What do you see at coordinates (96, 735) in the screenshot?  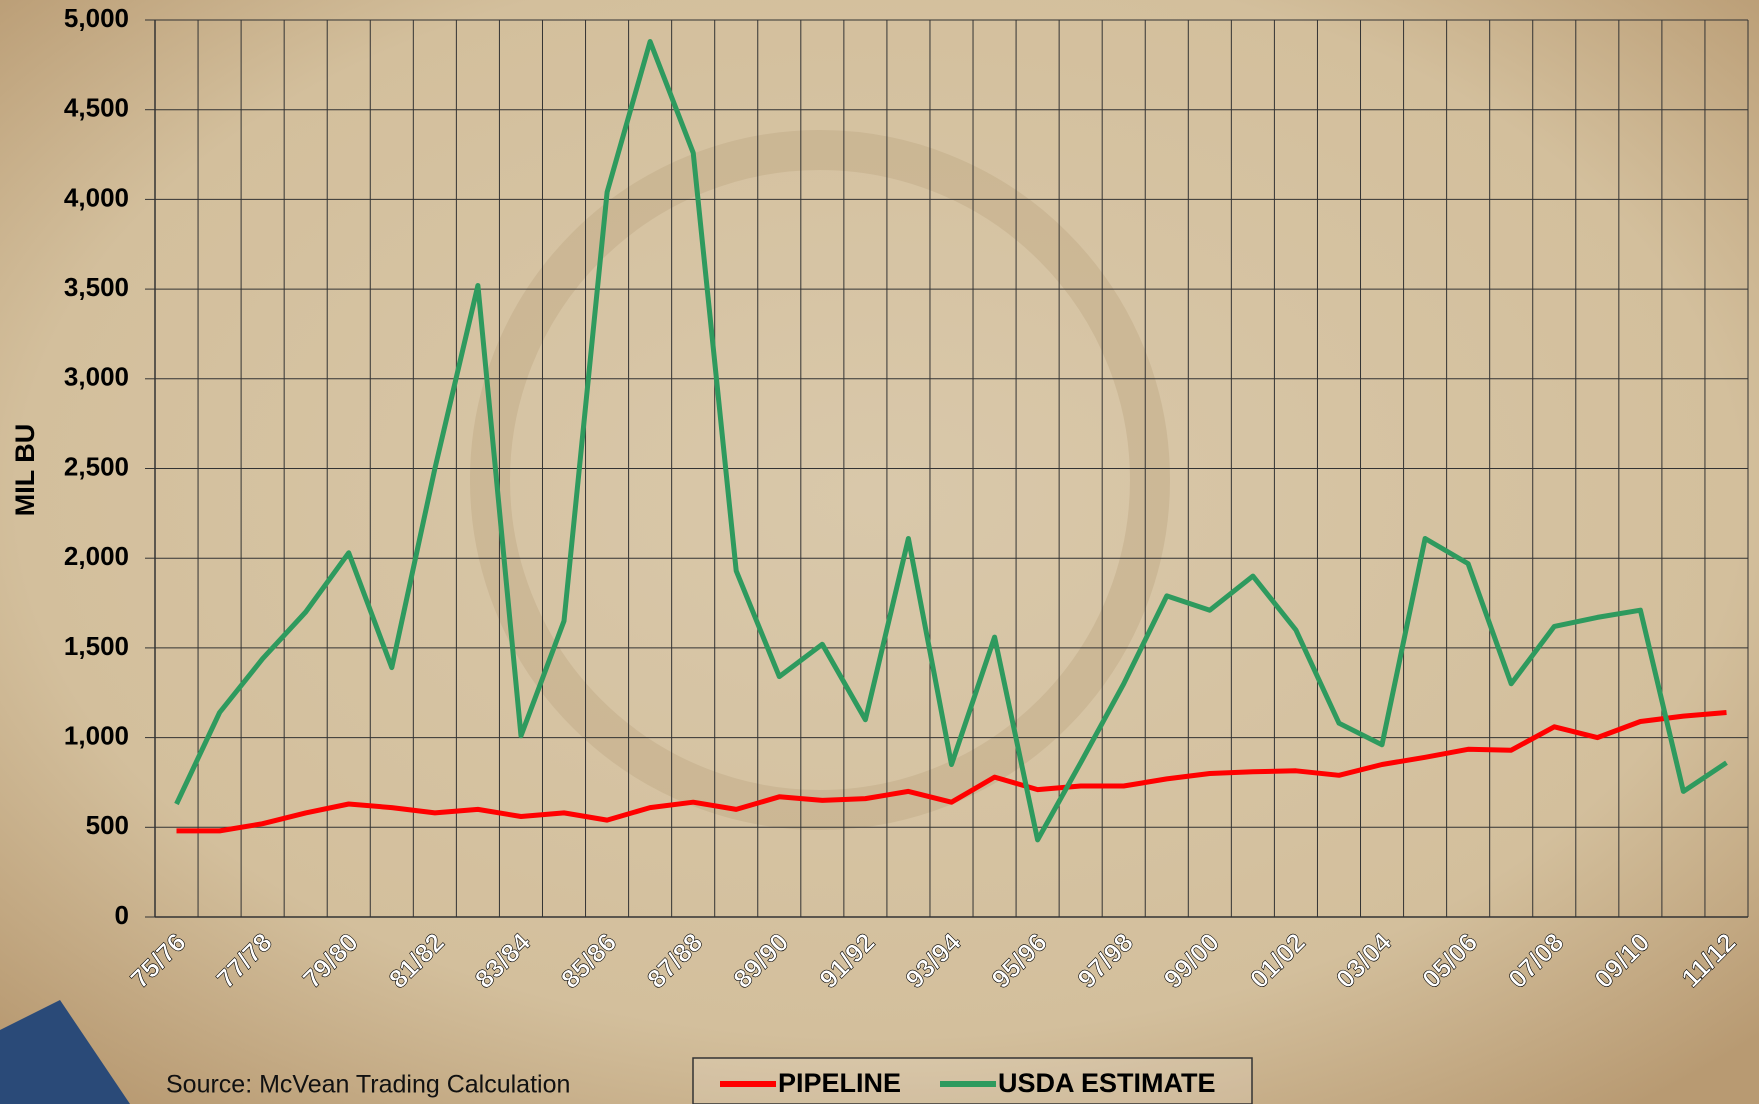 I see `y-tick-label: 1,000` at bounding box center [96, 735].